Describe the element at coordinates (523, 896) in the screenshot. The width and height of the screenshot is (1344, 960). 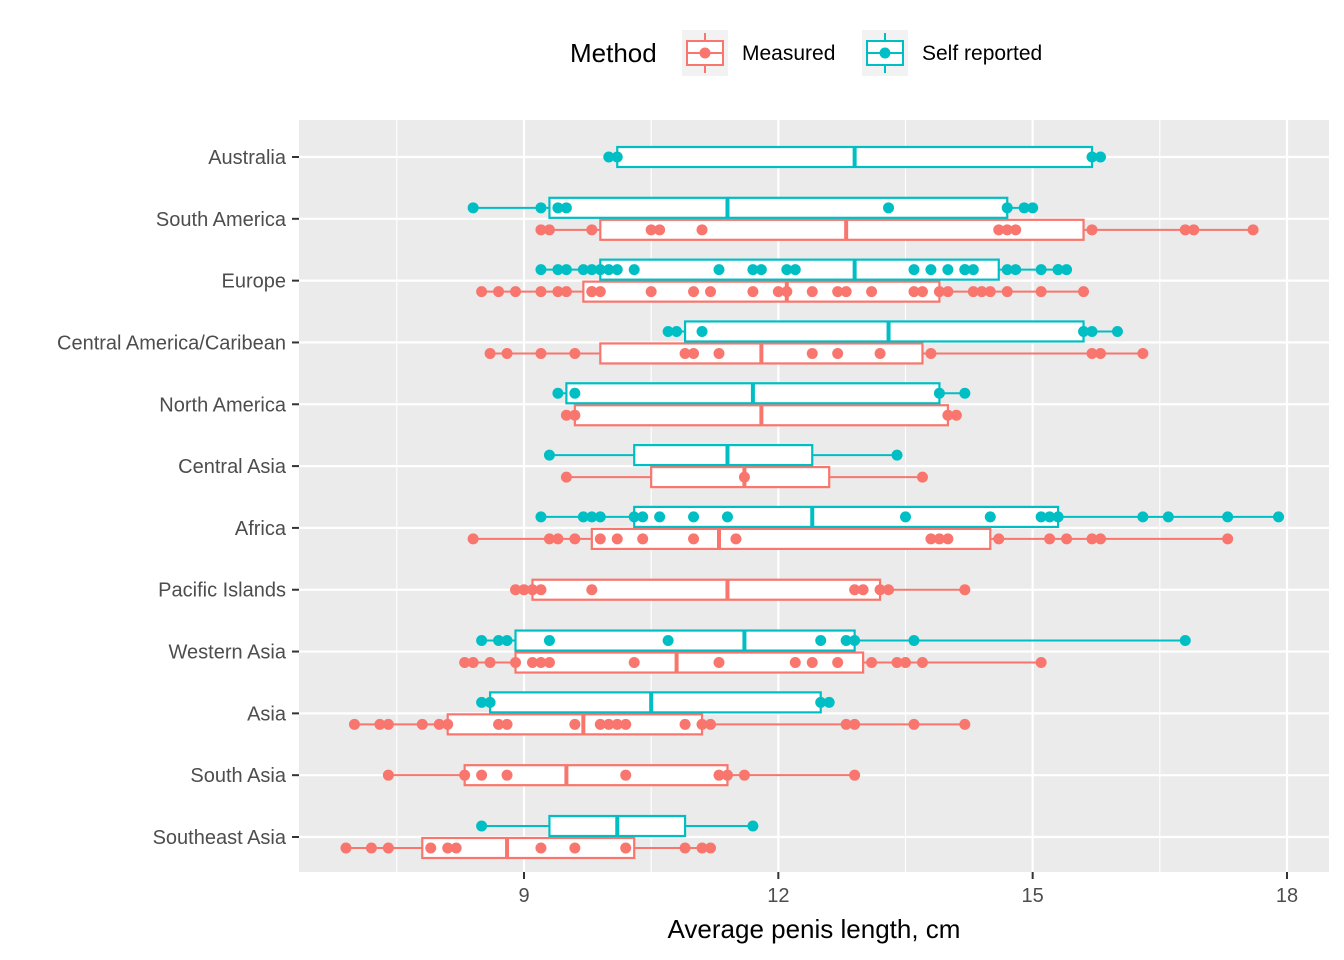
I see `x-tick-label: 9` at that location.